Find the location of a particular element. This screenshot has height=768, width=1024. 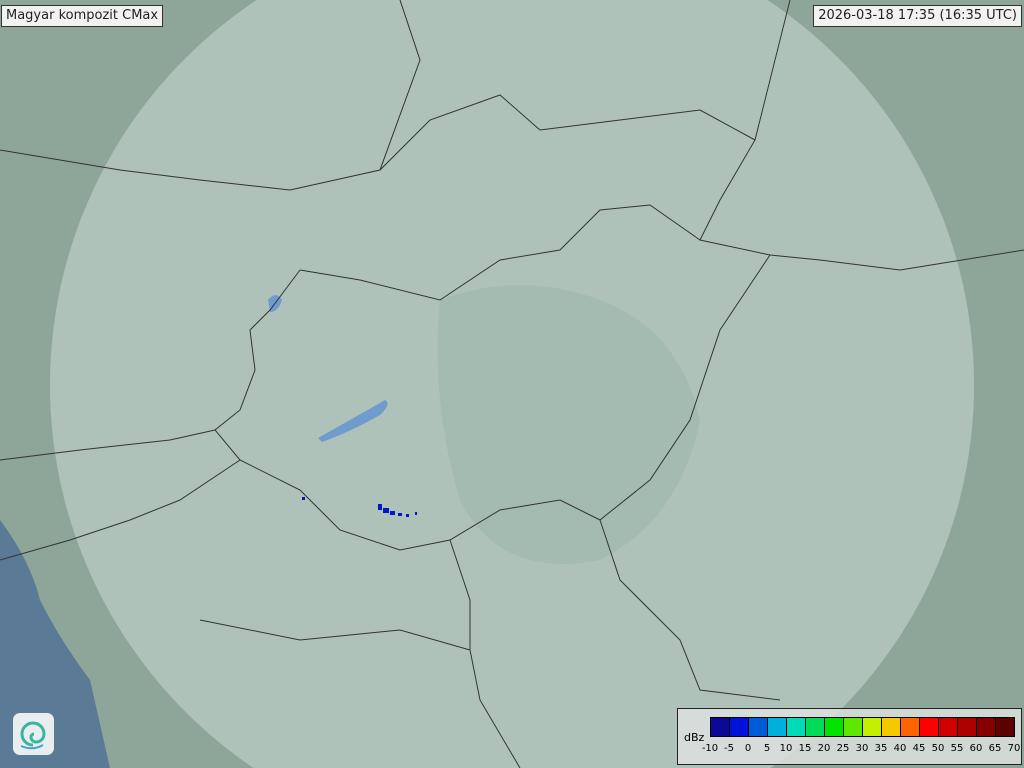

legend-tick-label: 50 is located at coordinates (938, 748).